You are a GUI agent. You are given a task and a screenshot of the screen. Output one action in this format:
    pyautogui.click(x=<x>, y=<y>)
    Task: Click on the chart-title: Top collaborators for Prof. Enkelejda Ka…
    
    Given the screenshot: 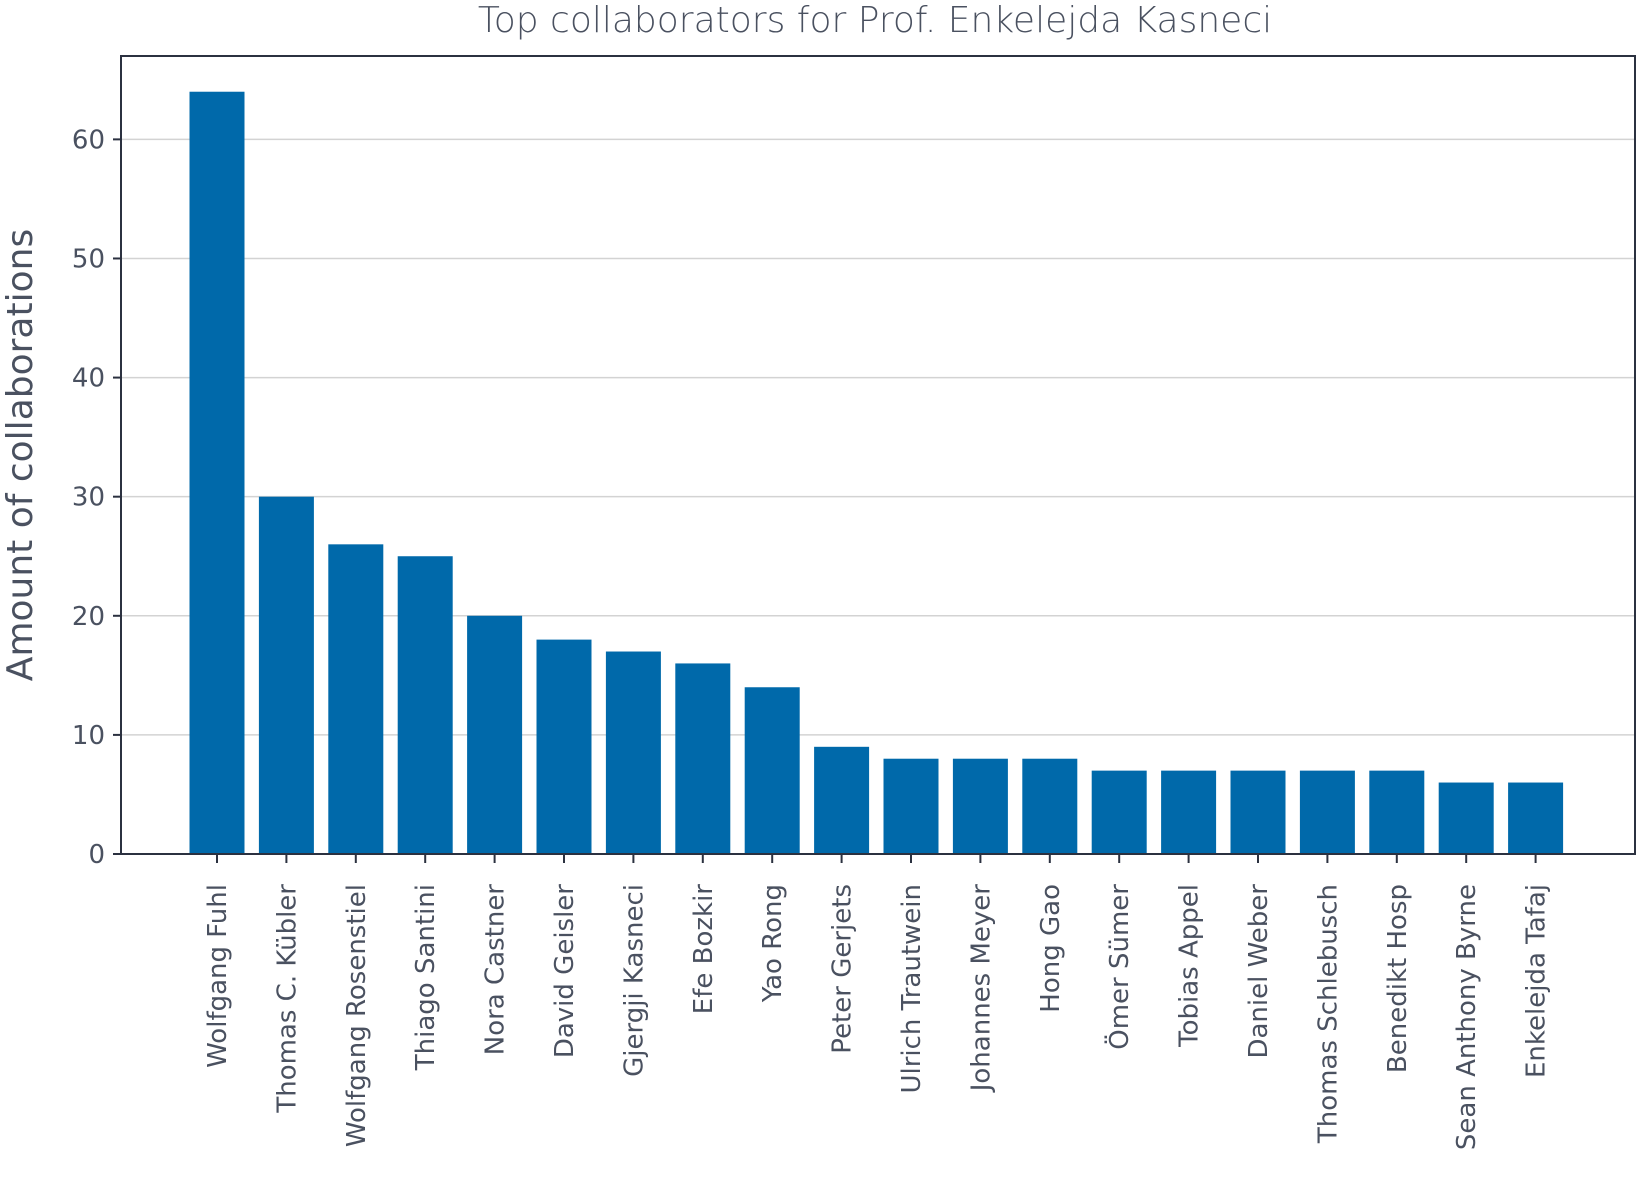 What is the action you would take?
    pyautogui.click(x=875, y=20)
    